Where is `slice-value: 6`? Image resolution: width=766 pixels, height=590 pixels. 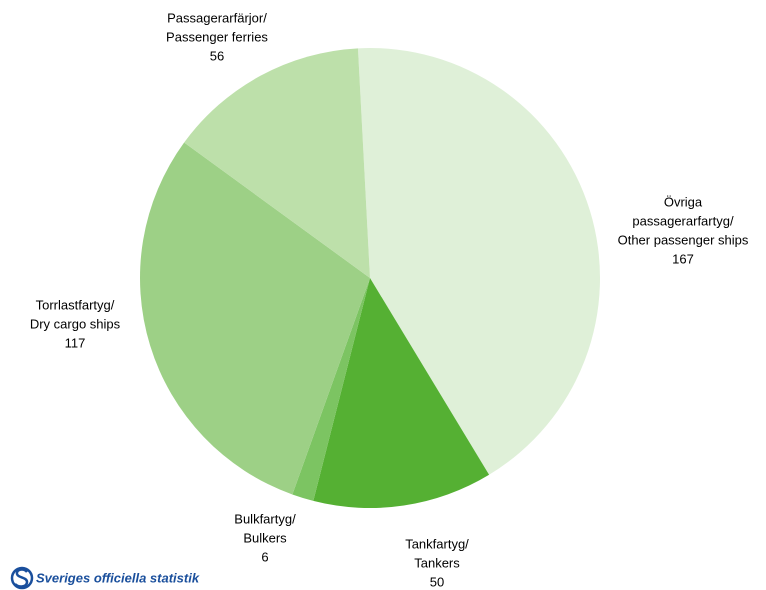
slice-value: 6 is located at coordinates (264, 556).